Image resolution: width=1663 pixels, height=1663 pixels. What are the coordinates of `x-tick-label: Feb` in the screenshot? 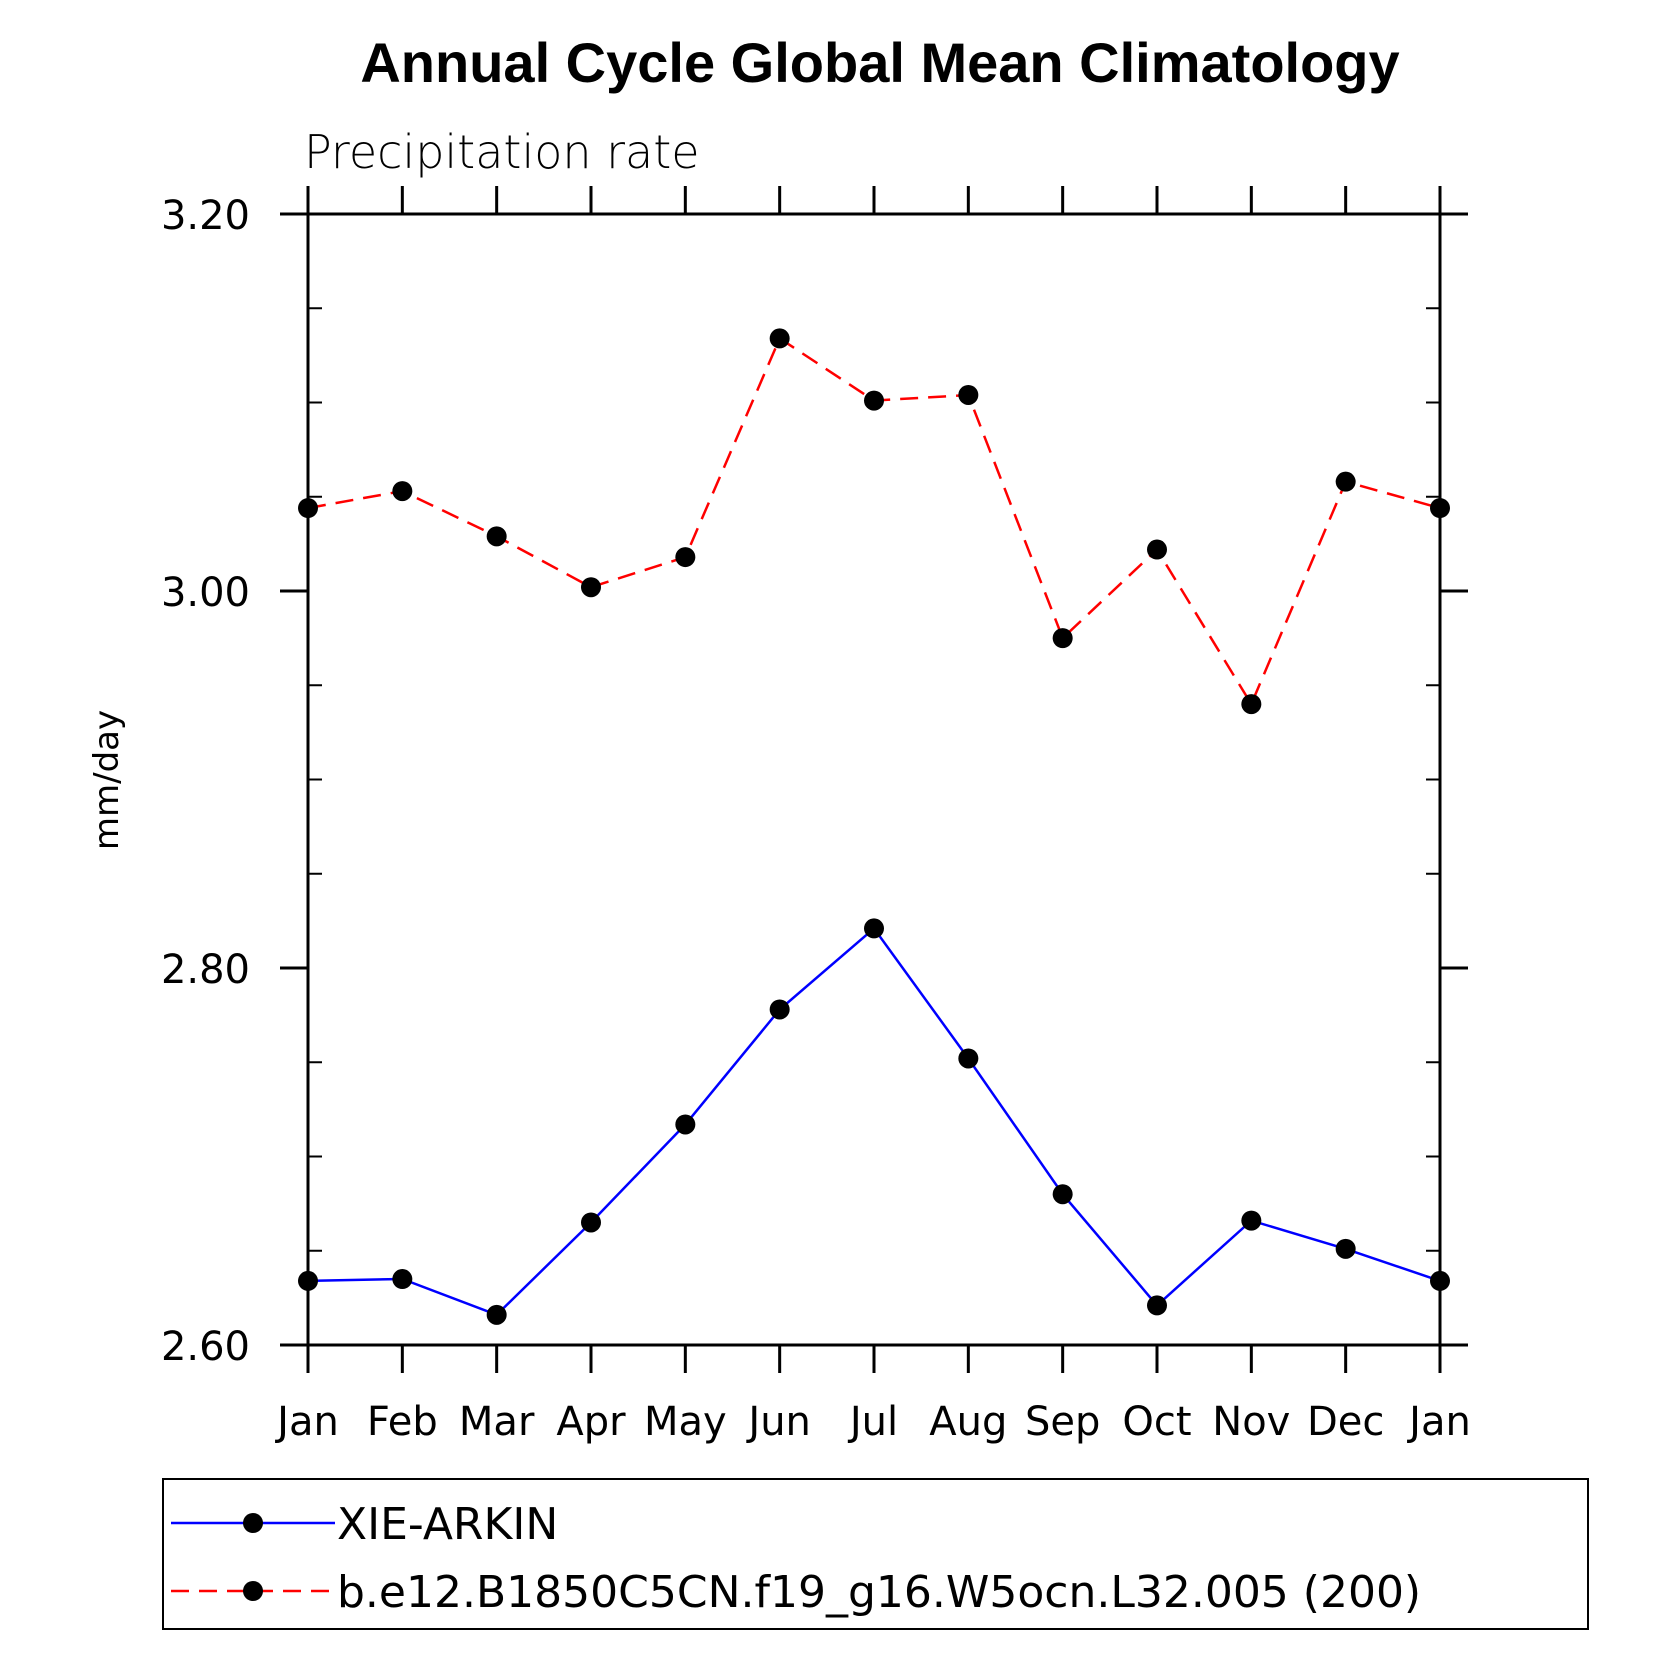 It's located at (402, 1422).